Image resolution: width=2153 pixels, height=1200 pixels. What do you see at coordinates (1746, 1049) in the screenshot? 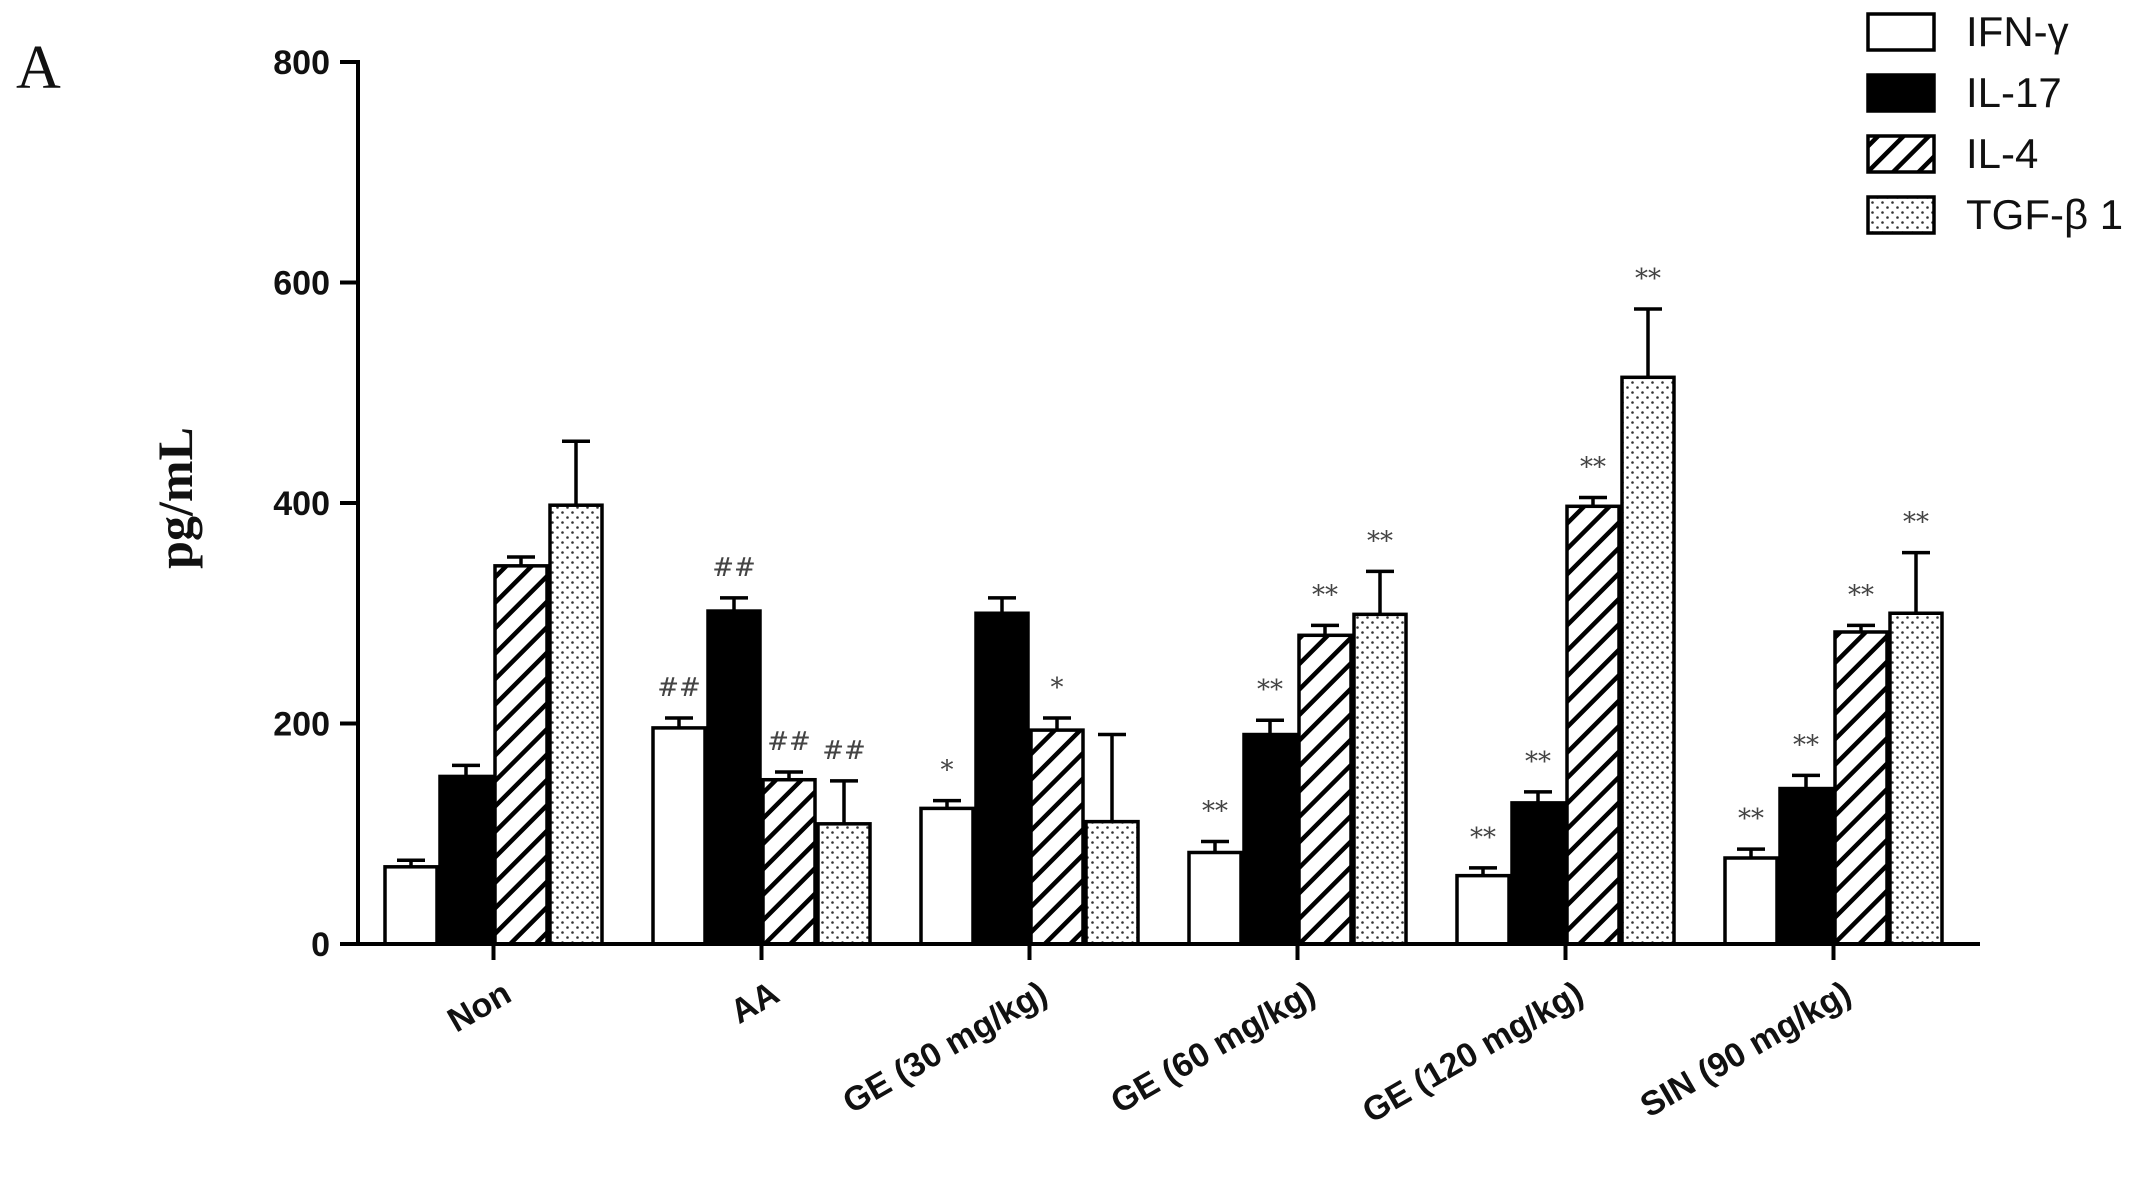
I see `x-tick-label-sin-90-mg-kg: SIN (90 mg/kg)` at bounding box center [1746, 1049].